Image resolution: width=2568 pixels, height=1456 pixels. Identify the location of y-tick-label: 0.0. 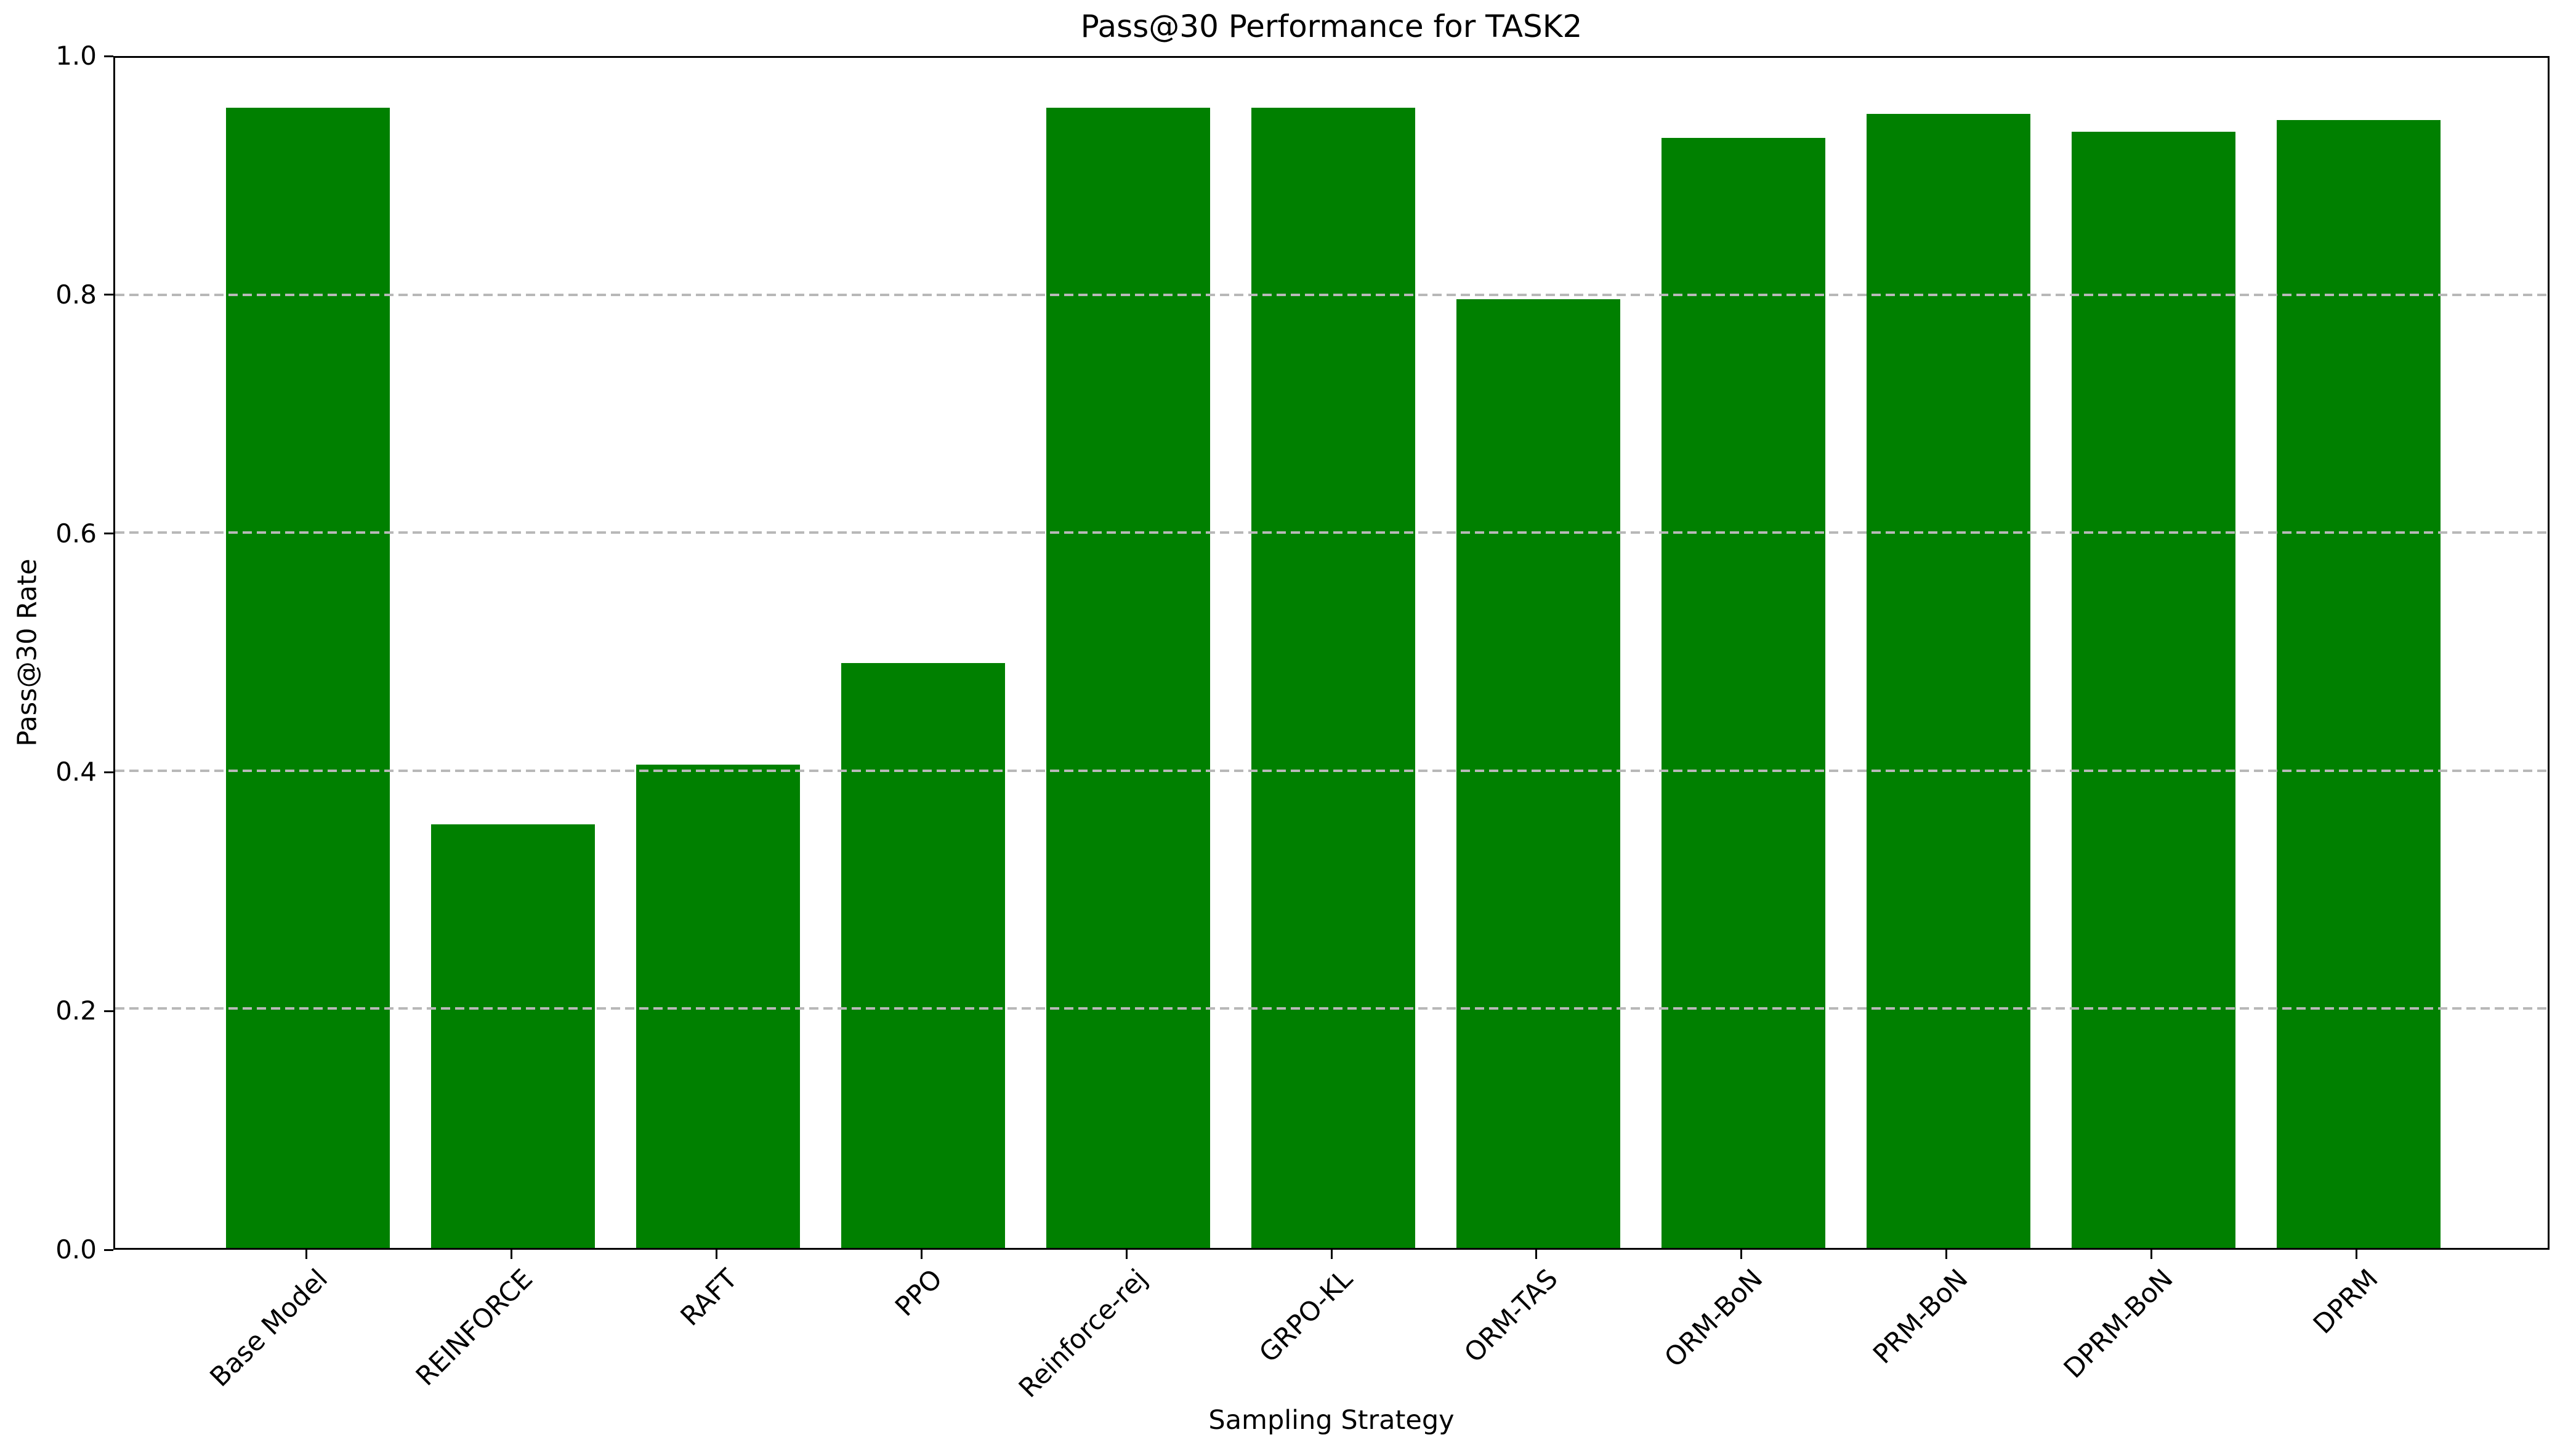
(76, 1249).